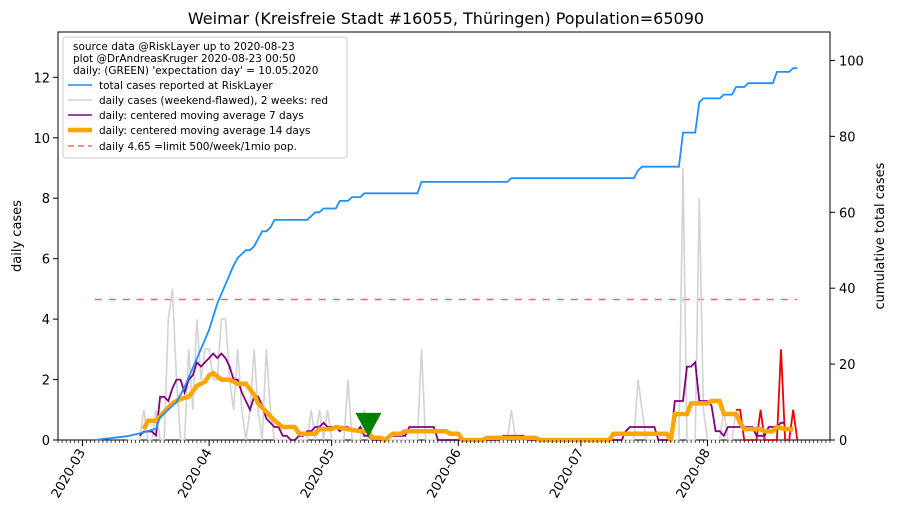 The image size is (897, 516). What do you see at coordinates (694, 474) in the screenshot?
I see `x-tick-label: 2020-08` at bounding box center [694, 474].